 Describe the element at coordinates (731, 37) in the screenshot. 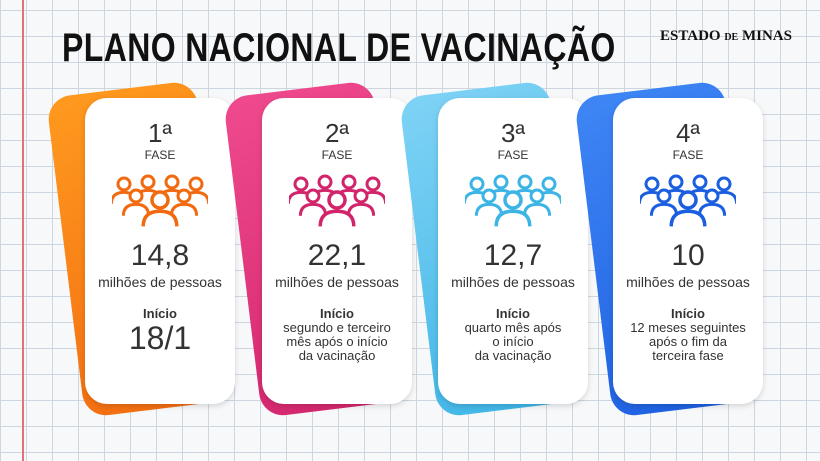

I see `brand-text: DE` at that location.